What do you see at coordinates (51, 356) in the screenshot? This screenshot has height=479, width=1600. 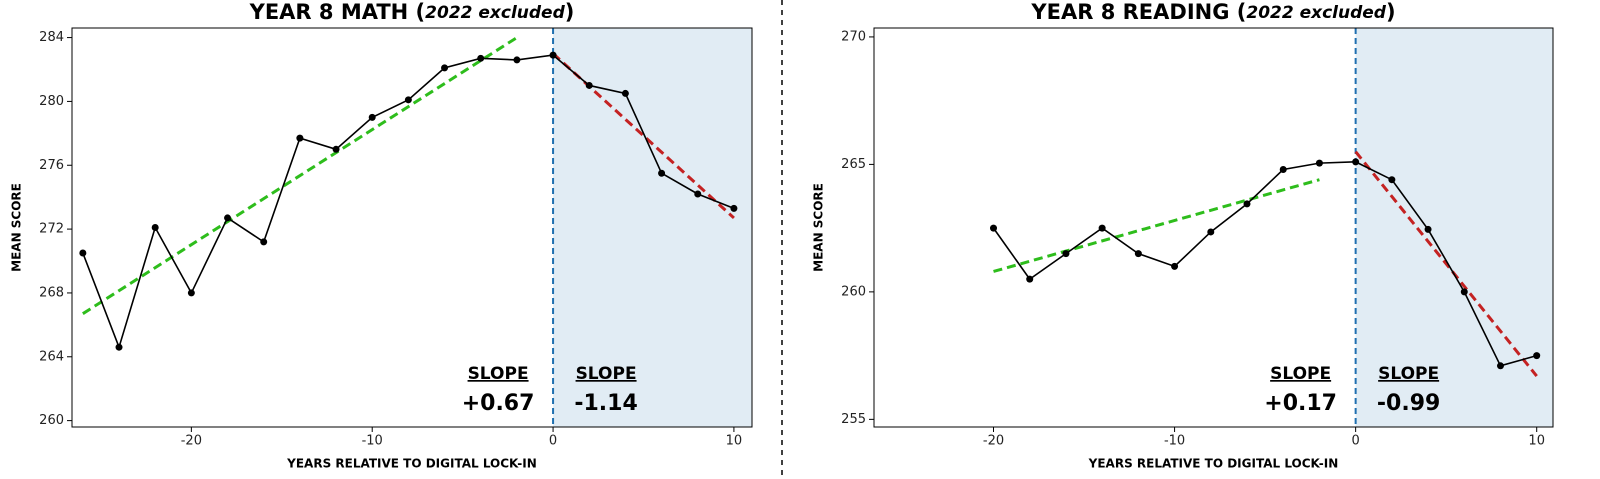 I see `y-tick-label: 264` at bounding box center [51, 356].